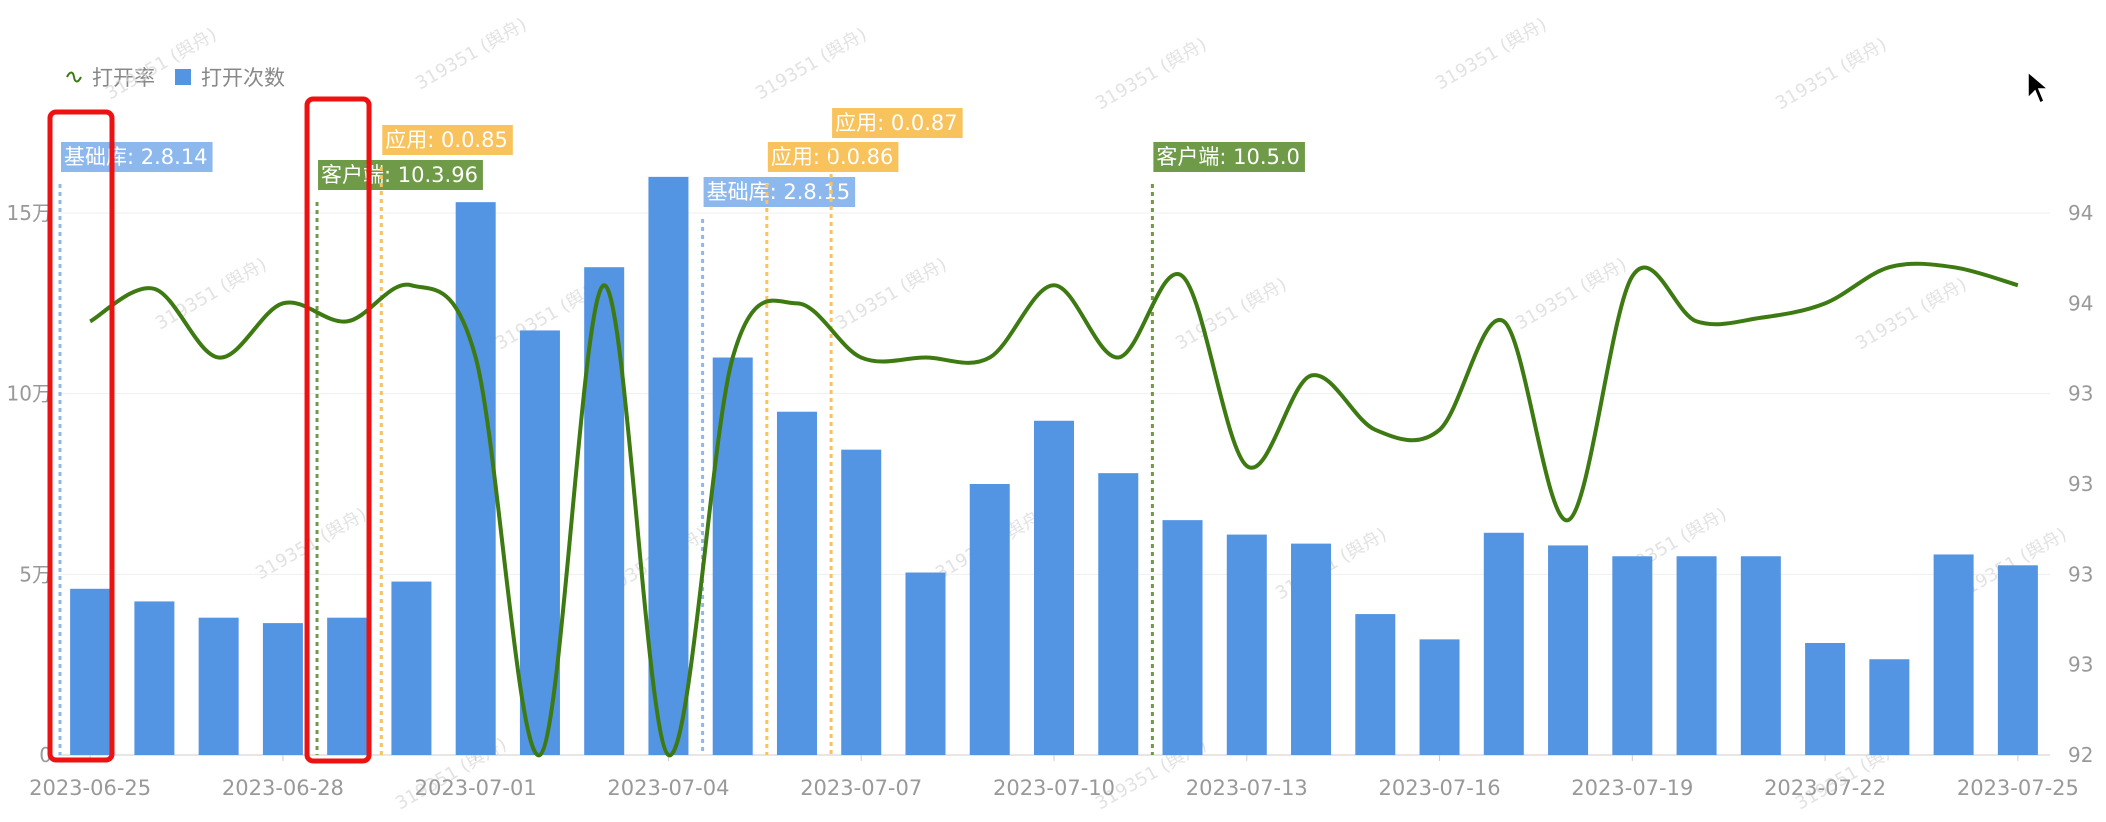 This screenshot has height=822, width=2106. What do you see at coordinates (29, 394) in the screenshot?
I see `y-left-tick-label: 10万` at bounding box center [29, 394].